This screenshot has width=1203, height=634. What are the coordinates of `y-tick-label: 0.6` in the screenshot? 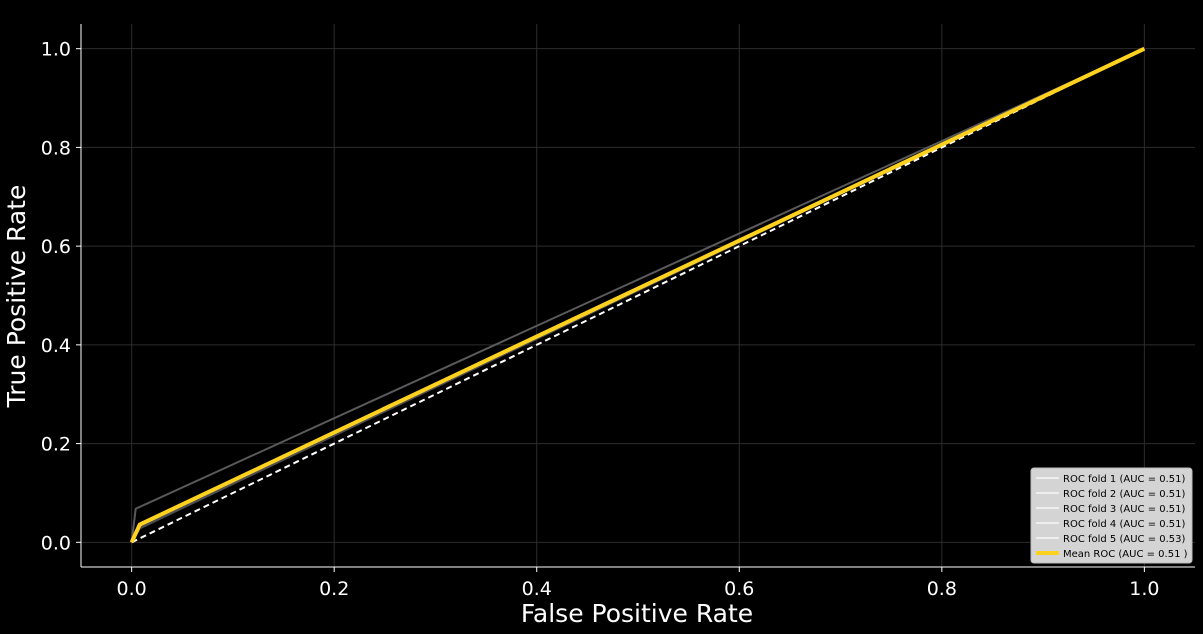 It's located at (56, 247).